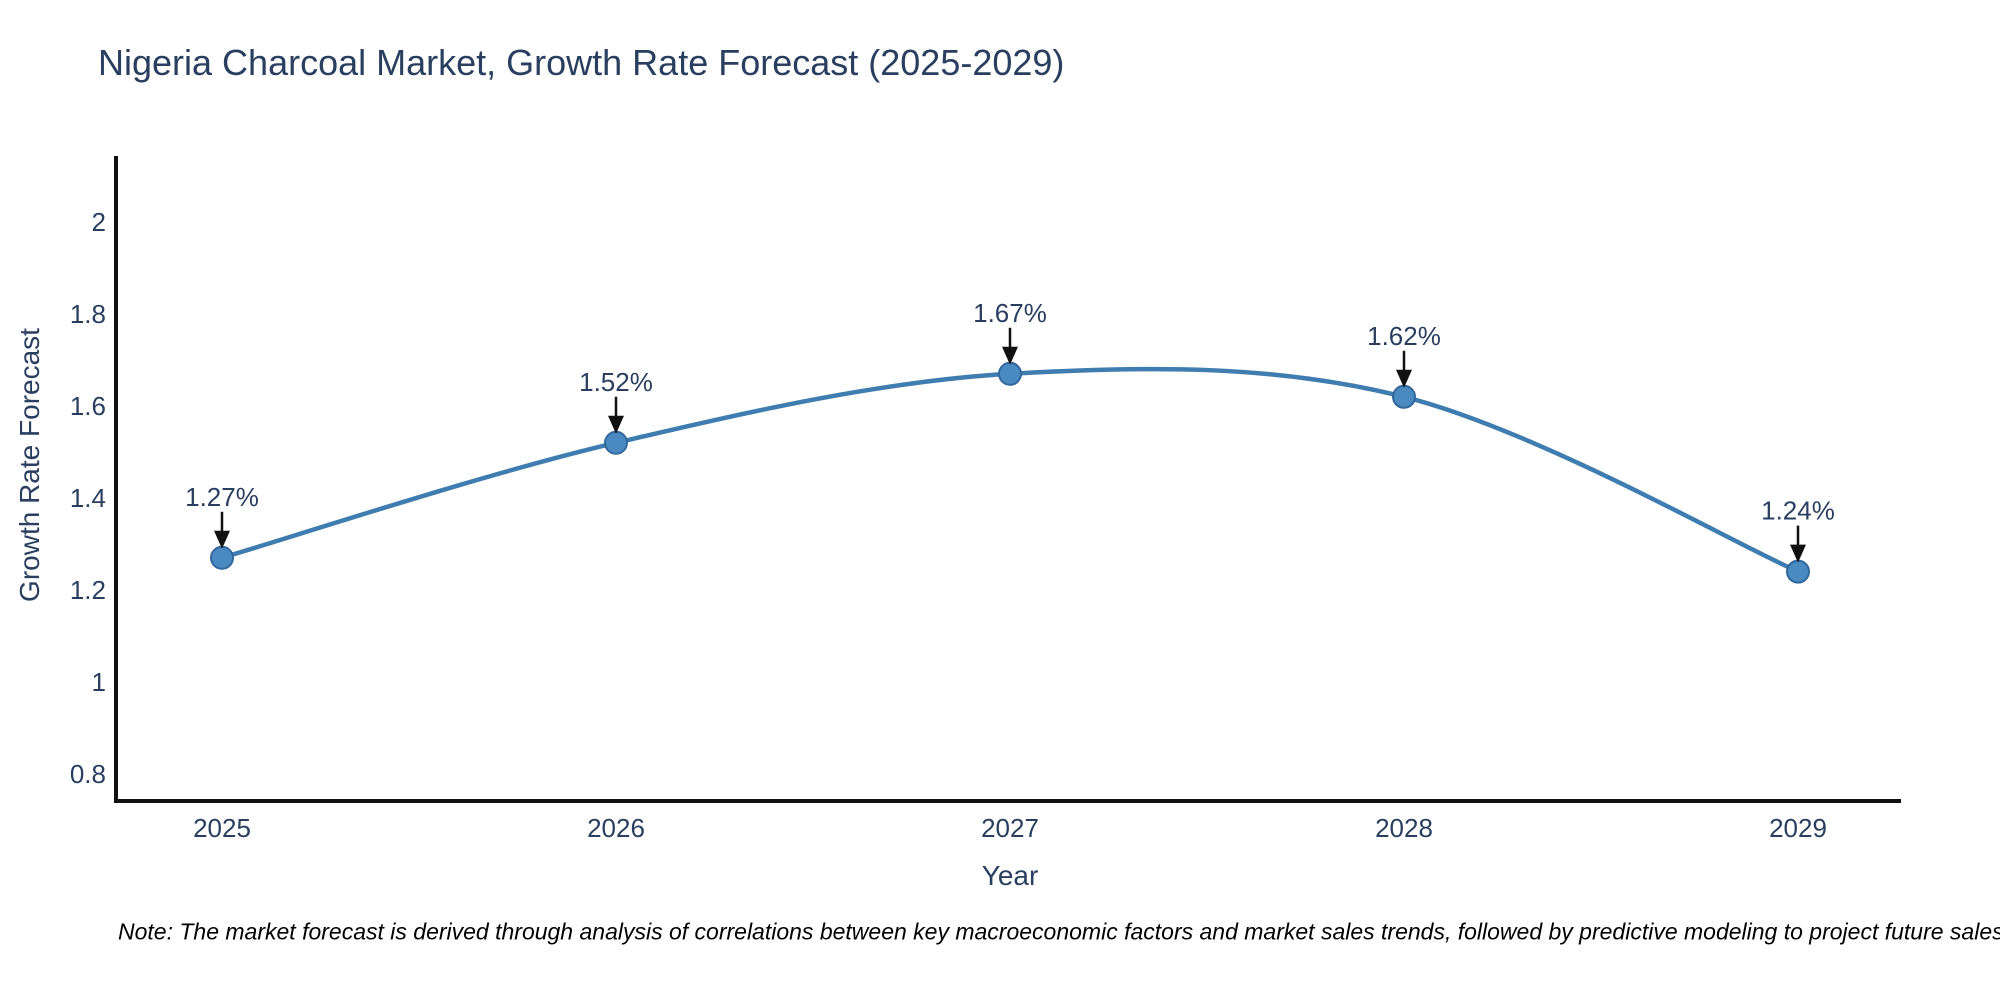 This screenshot has height=1000, width=2000. What do you see at coordinates (616, 828) in the screenshot?
I see `x-tick-label: 2026` at bounding box center [616, 828].